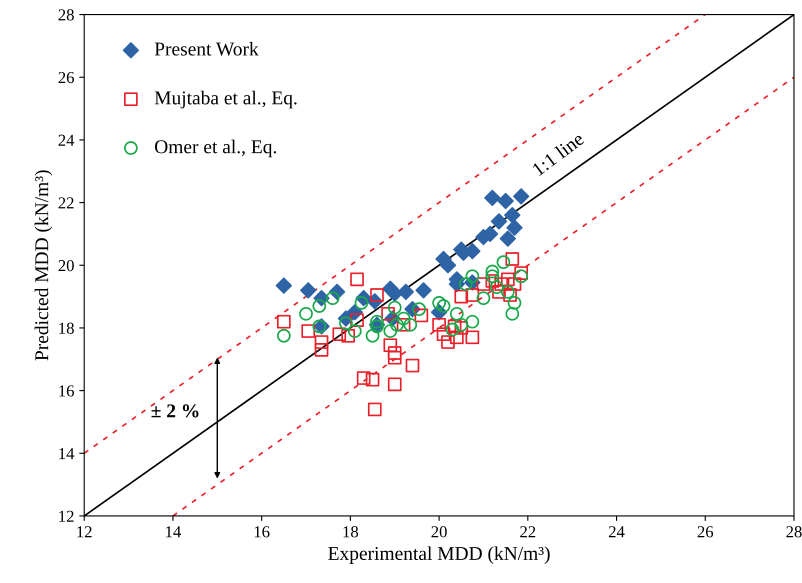 The width and height of the screenshot is (802, 583). Describe the element at coordinates (262, 532) in the screenshot. I see `x-tick-label: 16` at that location.